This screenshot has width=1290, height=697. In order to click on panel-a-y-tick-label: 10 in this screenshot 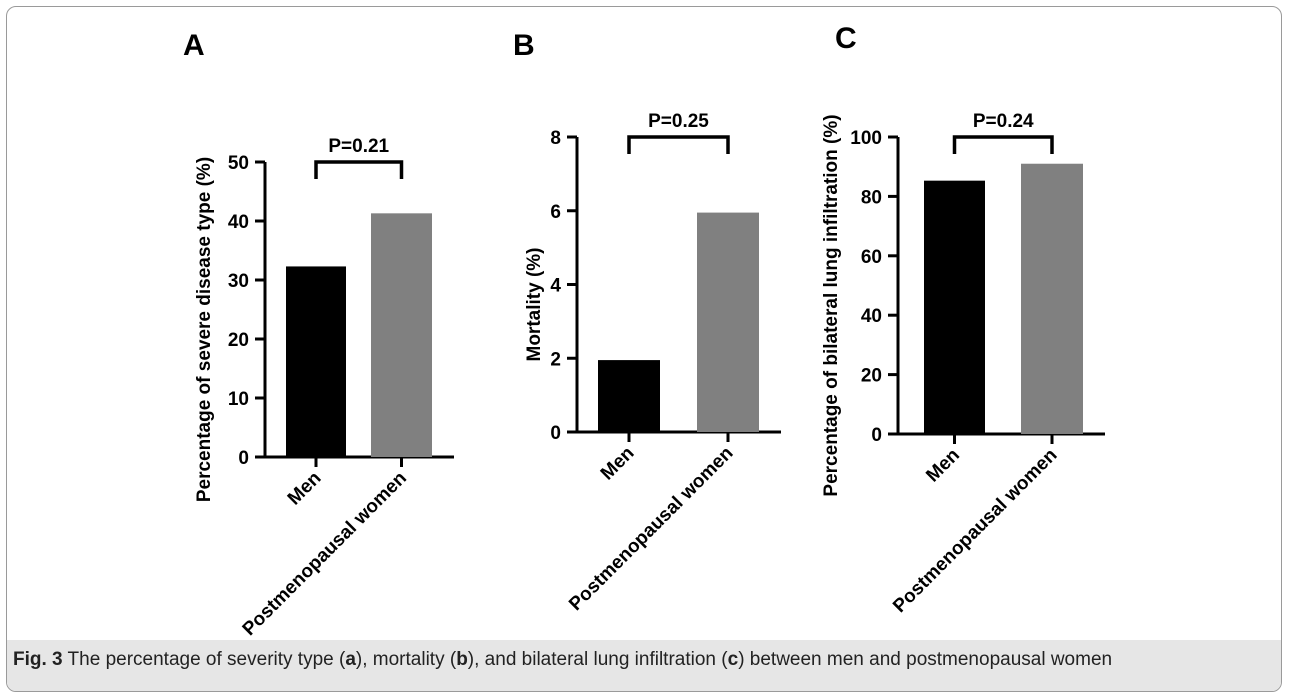, I will do `click(238, 399)`.